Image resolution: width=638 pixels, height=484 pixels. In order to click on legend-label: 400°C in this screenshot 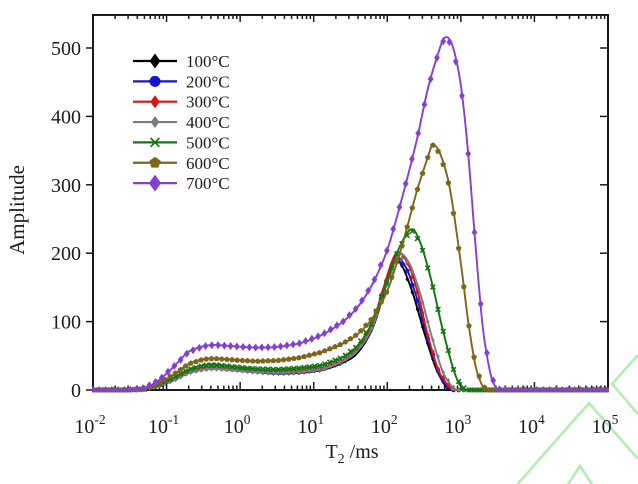, I will do `click(208, 122)`.